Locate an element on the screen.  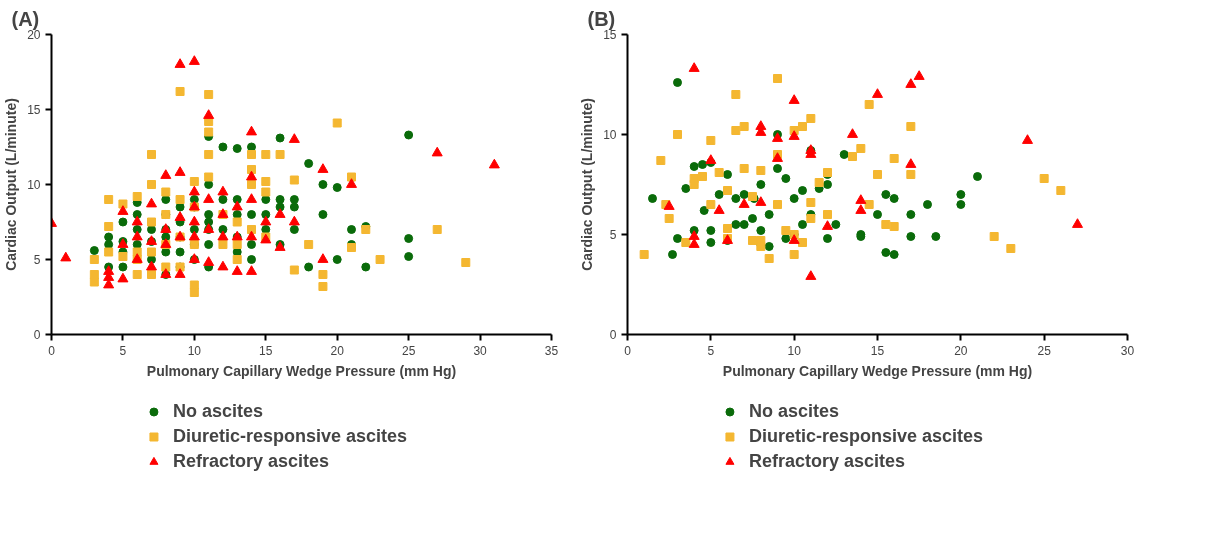
chart-title: (B) is located at coordinates (601, 18).